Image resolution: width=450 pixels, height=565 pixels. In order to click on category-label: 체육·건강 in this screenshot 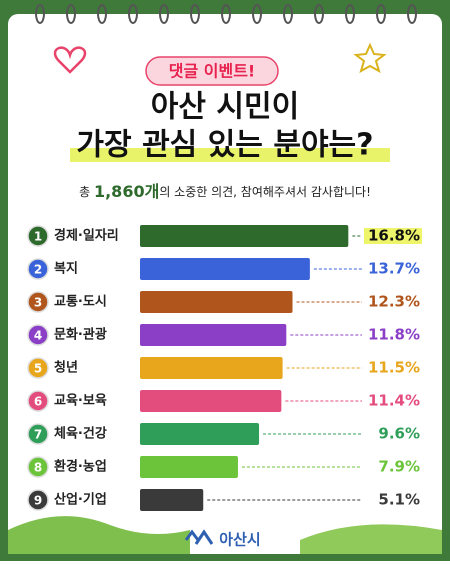, I will do `click(80, 434)`.